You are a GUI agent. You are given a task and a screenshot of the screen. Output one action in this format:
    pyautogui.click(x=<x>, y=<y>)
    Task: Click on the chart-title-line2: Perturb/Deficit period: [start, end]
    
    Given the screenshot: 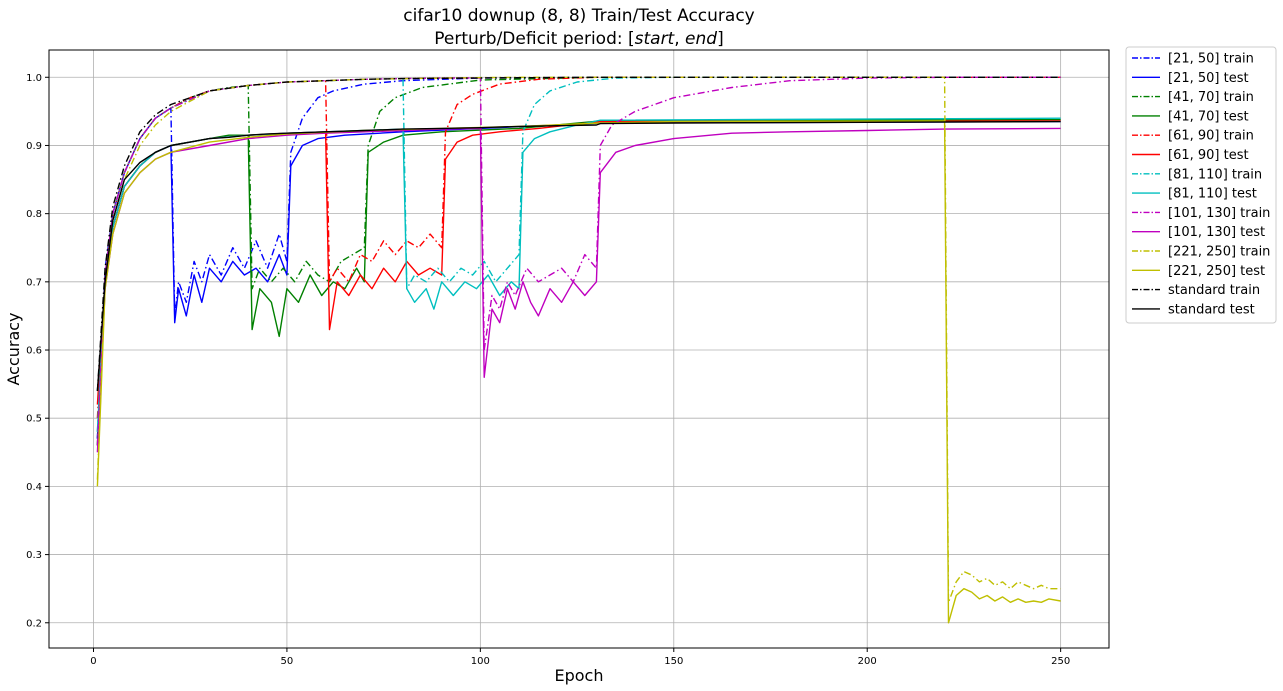 What is the action you would take?
    pyautogui.click(x=578, y=39)
    